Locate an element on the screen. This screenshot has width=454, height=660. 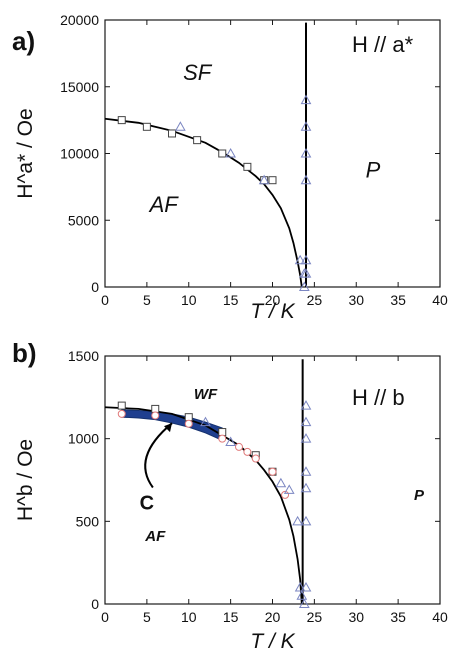
y-tick-label: 1000 is located at coordinates (83, 439).